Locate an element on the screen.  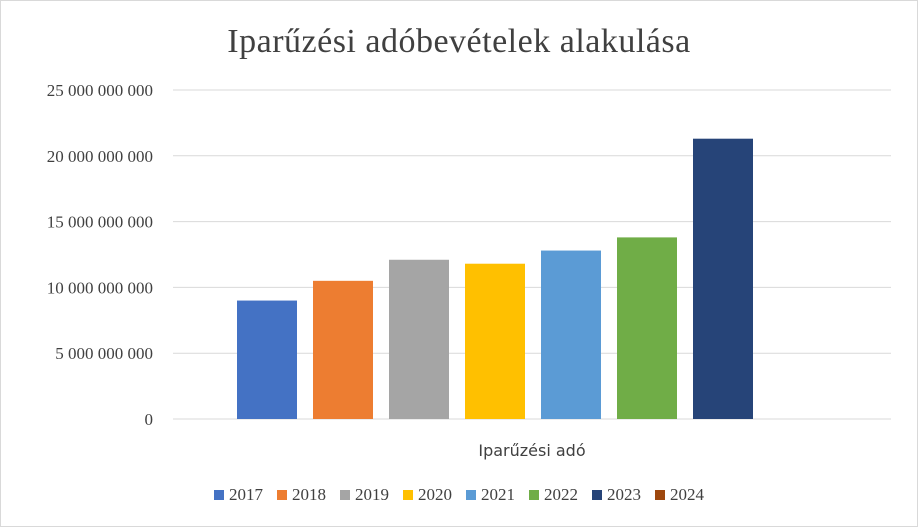
chart-title: Iparűzési adóbevételek alakulása is located at coordinates (459, 41).